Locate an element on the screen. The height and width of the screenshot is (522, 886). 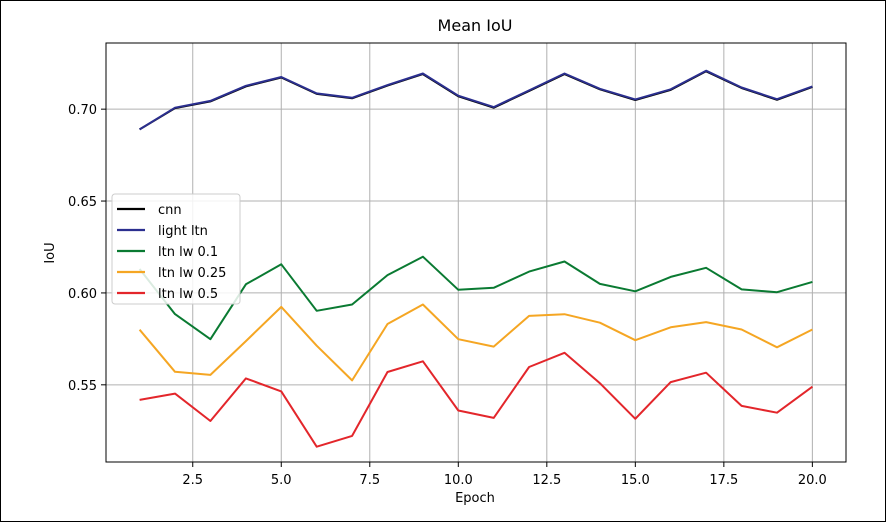
legend-label-ltn-lw-0-5: ltn lw 0.5 is located at coordinates (188, 294).